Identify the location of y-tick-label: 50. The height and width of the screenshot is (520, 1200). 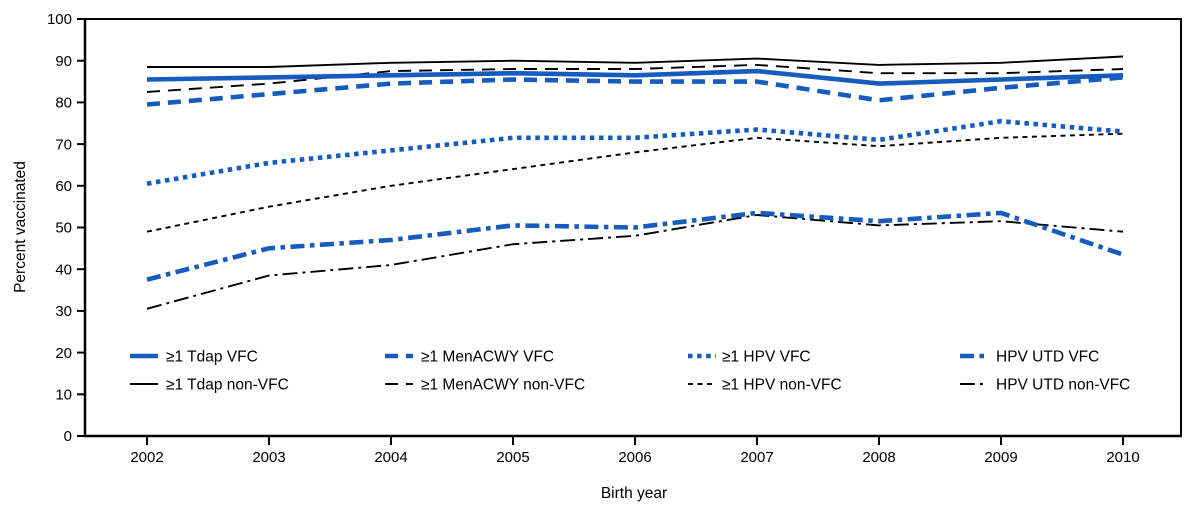
(63, 228).